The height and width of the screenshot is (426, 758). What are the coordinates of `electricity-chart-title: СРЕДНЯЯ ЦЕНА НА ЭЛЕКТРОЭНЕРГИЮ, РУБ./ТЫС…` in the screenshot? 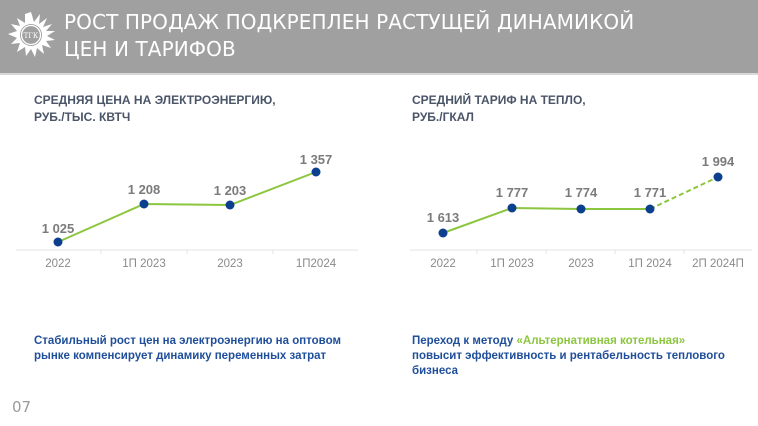 It's located at (155, 108).